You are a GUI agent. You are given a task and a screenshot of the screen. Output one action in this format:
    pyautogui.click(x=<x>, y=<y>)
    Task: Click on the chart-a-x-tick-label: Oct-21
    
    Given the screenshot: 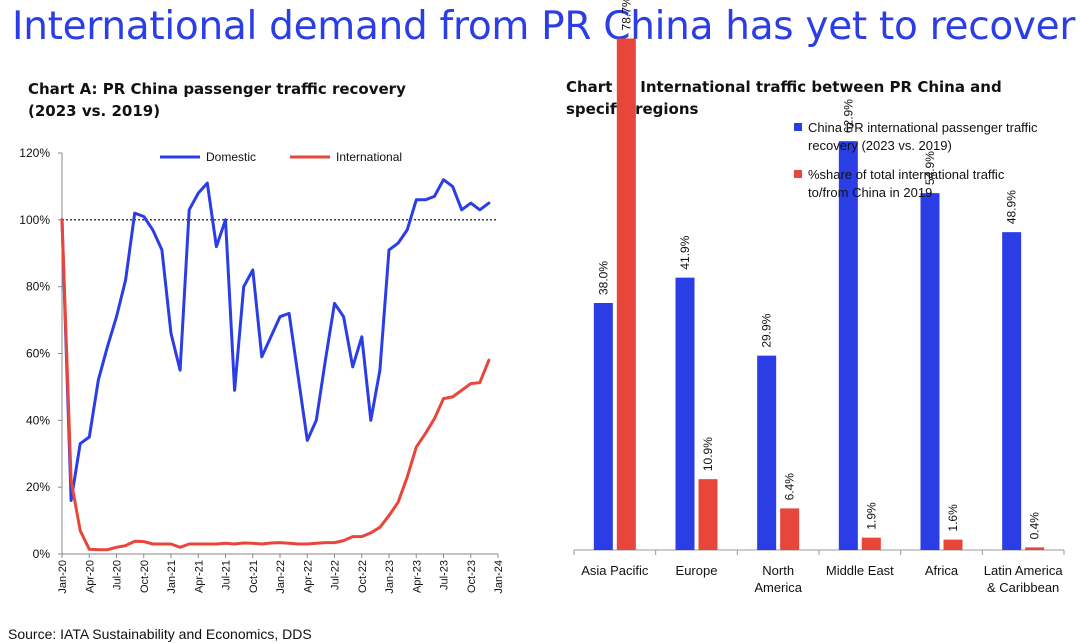 What is the action you would take?
    pyautogui.click(x=254, y=576)
    